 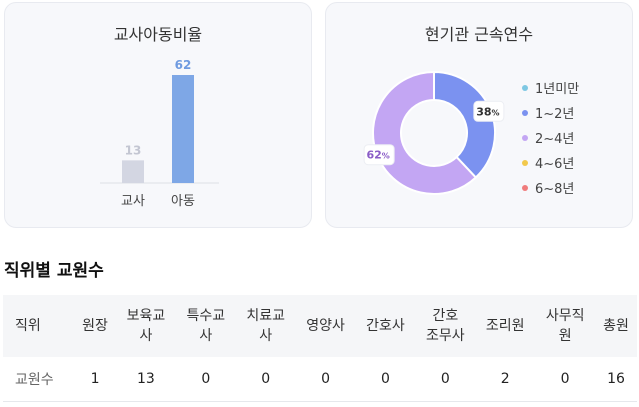 What do you see at coordinates (616, 379) in the screenshot?
I see `table-cell: 16` at bounding box center [616, 379].